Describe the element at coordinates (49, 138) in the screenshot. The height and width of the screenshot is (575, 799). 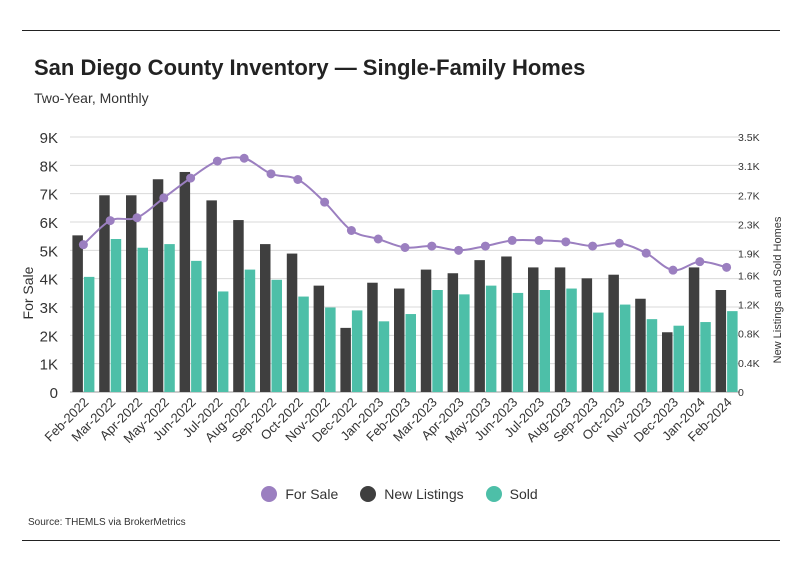
I see `y-left-tick-label: 9K` at that location.